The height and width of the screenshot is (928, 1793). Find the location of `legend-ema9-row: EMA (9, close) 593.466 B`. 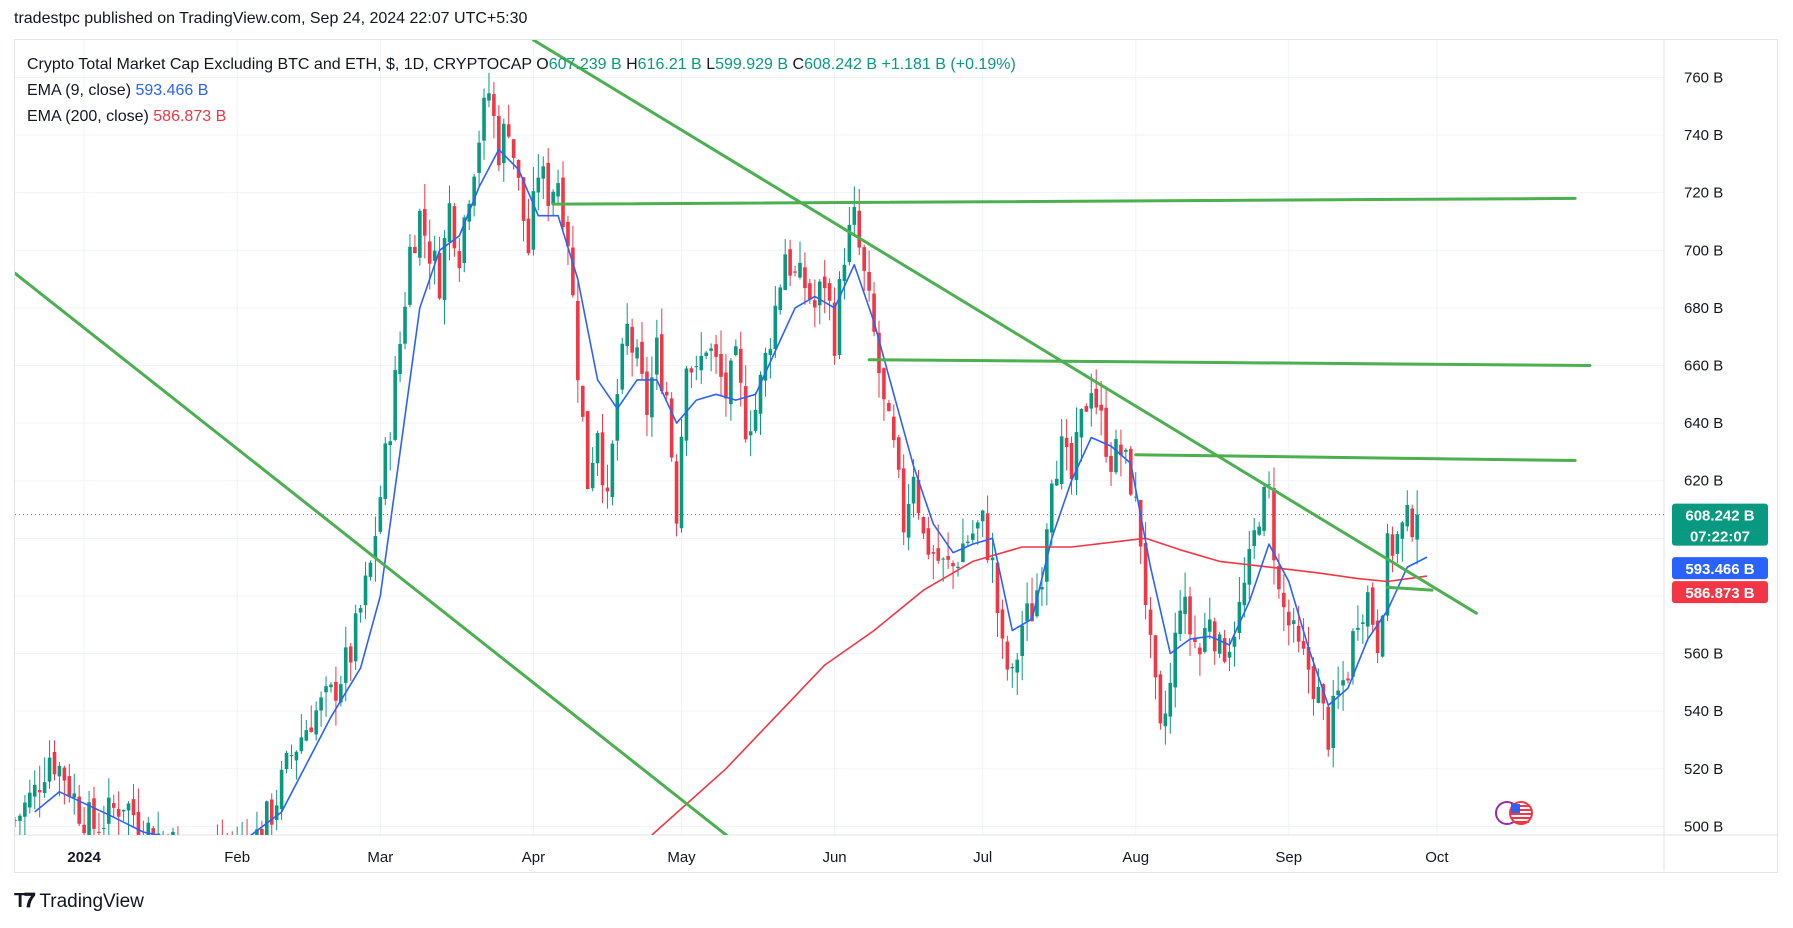

legend-ema9-row: EMA (9, close) 593.466 B is located at coordinates (521, 91).